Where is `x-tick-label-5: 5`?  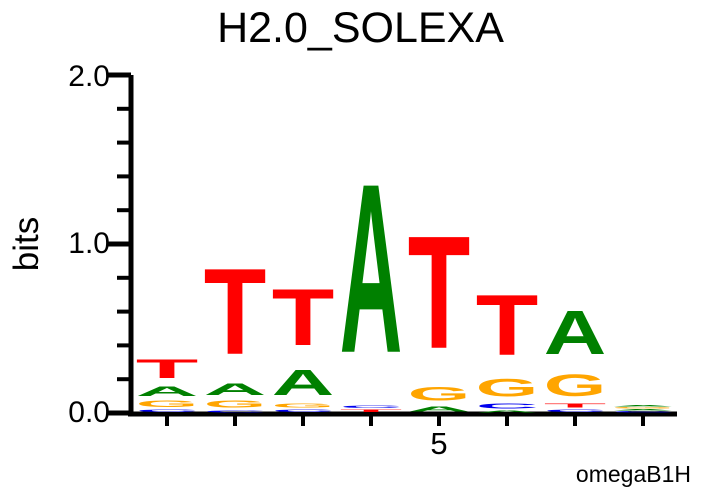 x-tick-label-5: 5 is located at coordinates (439, 443).